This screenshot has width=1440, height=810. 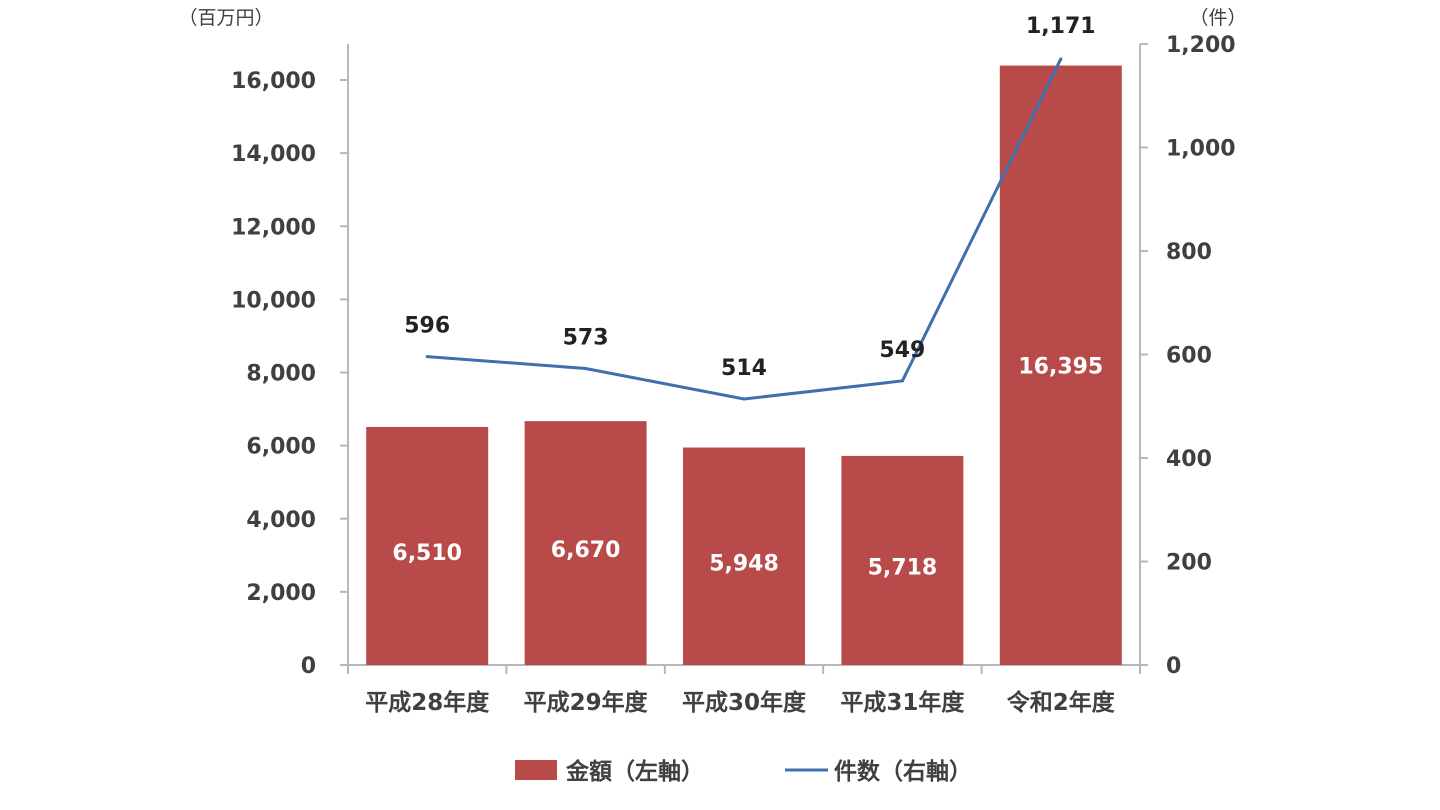 I want to click on left-tick-label: 2,000, so click(x=281, y=593).